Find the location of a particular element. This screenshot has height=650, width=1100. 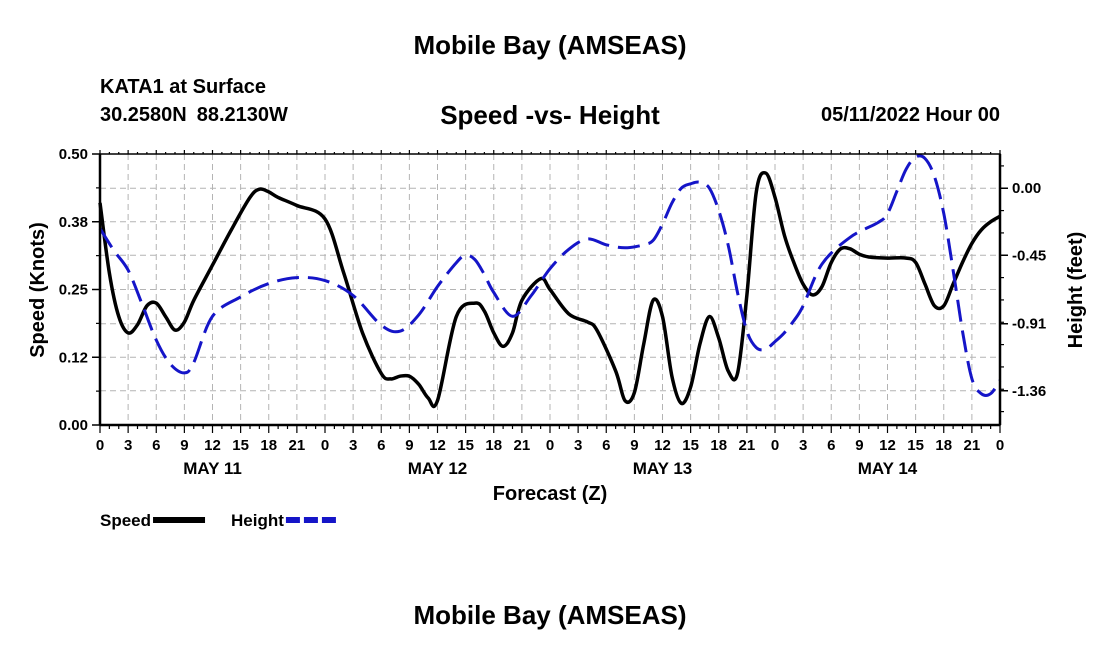

y2-axis-title: Height (feet) is located at coordinates (1076, 290).